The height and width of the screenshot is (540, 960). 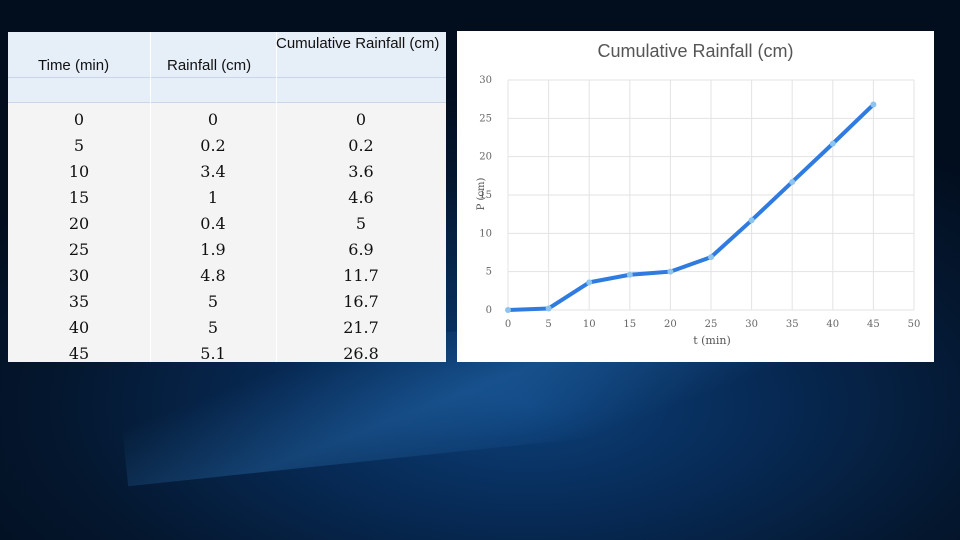 What do you see at coordinates (79, 197) in the screenshot?
I see `time-cell: 15` at bounding box center [79, 197].